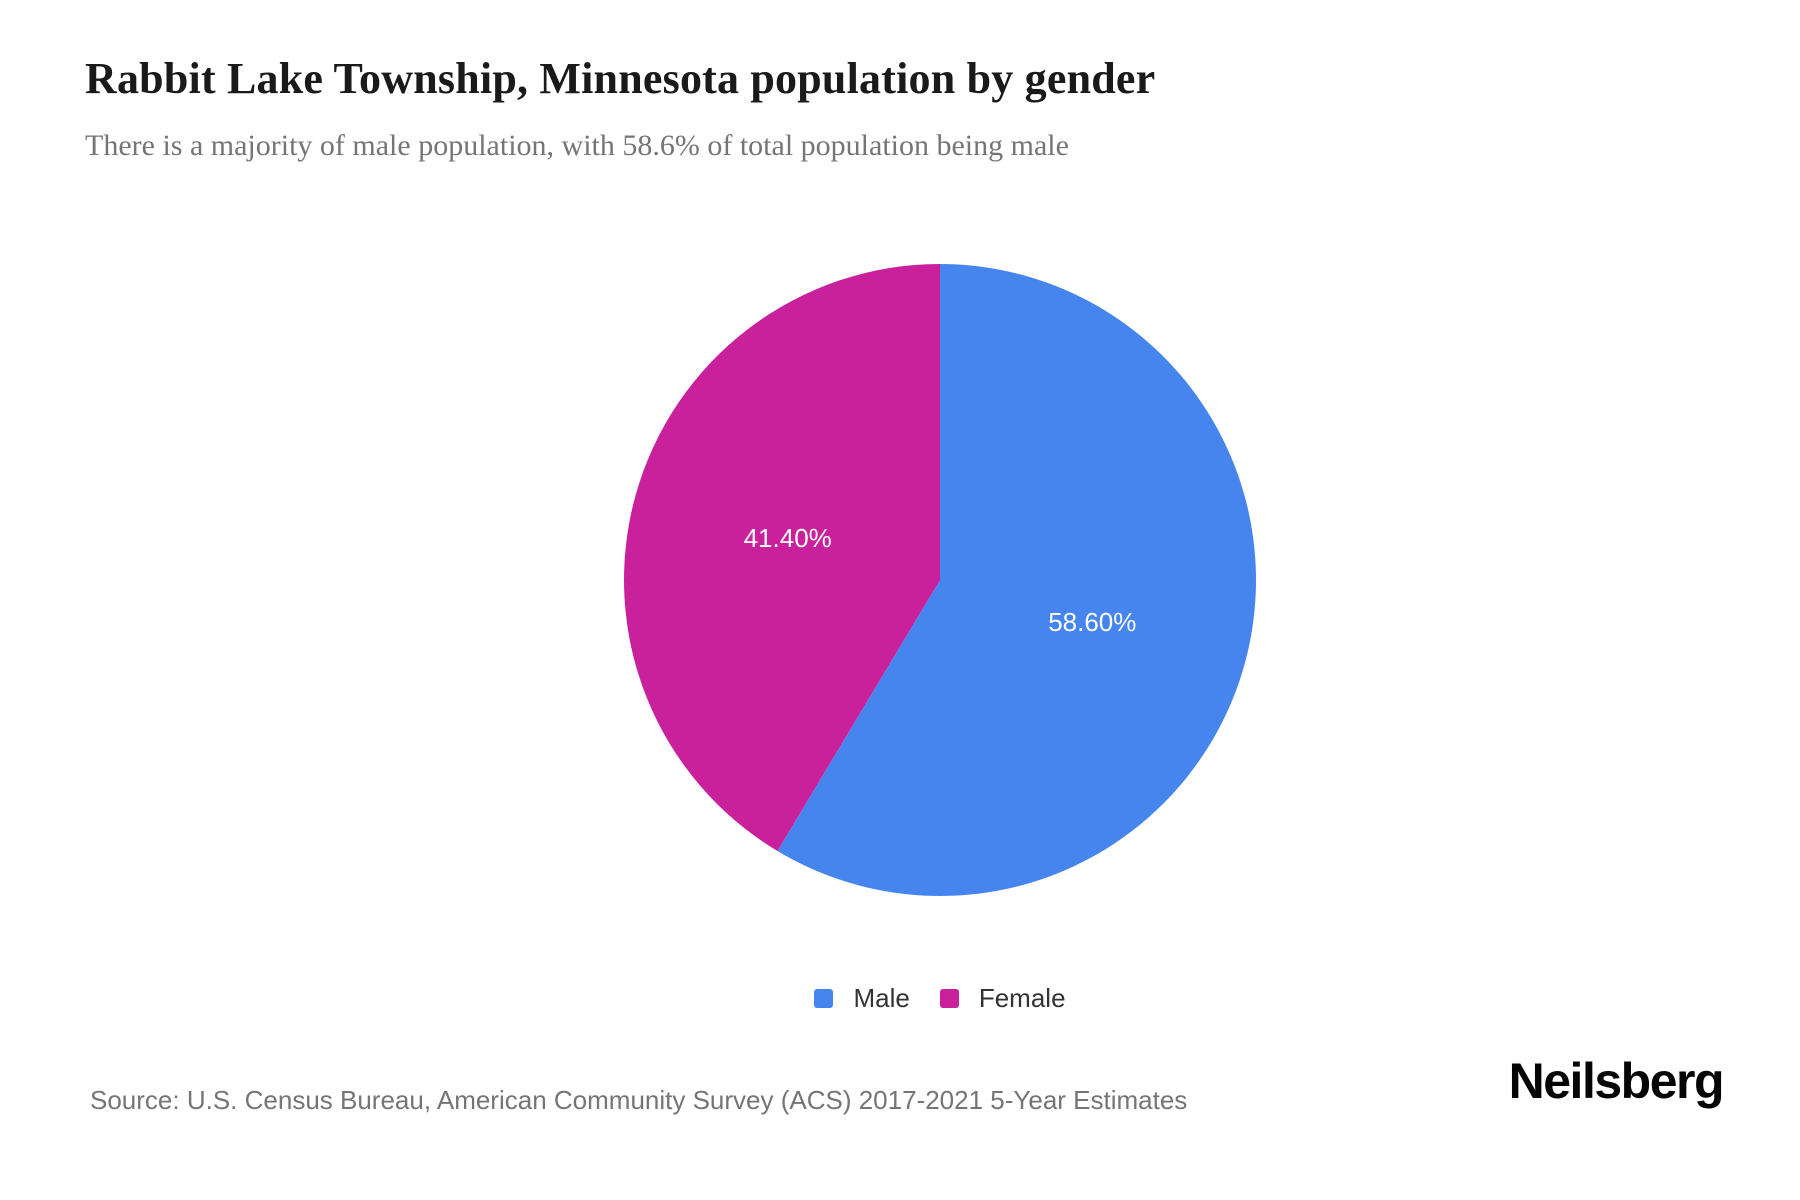  What do you see at coordinates (881, 998) in the screenshot?
I see `legend-label-male: Male` at bounding box center [881, 998].